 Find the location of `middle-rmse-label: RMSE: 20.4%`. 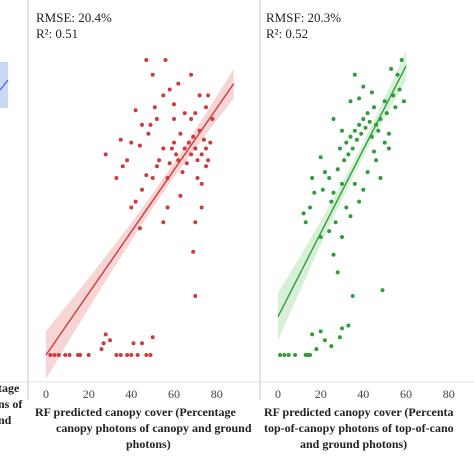

middle-rmse-label: RMSE: 20.4% is located at coordinates (74, 17).